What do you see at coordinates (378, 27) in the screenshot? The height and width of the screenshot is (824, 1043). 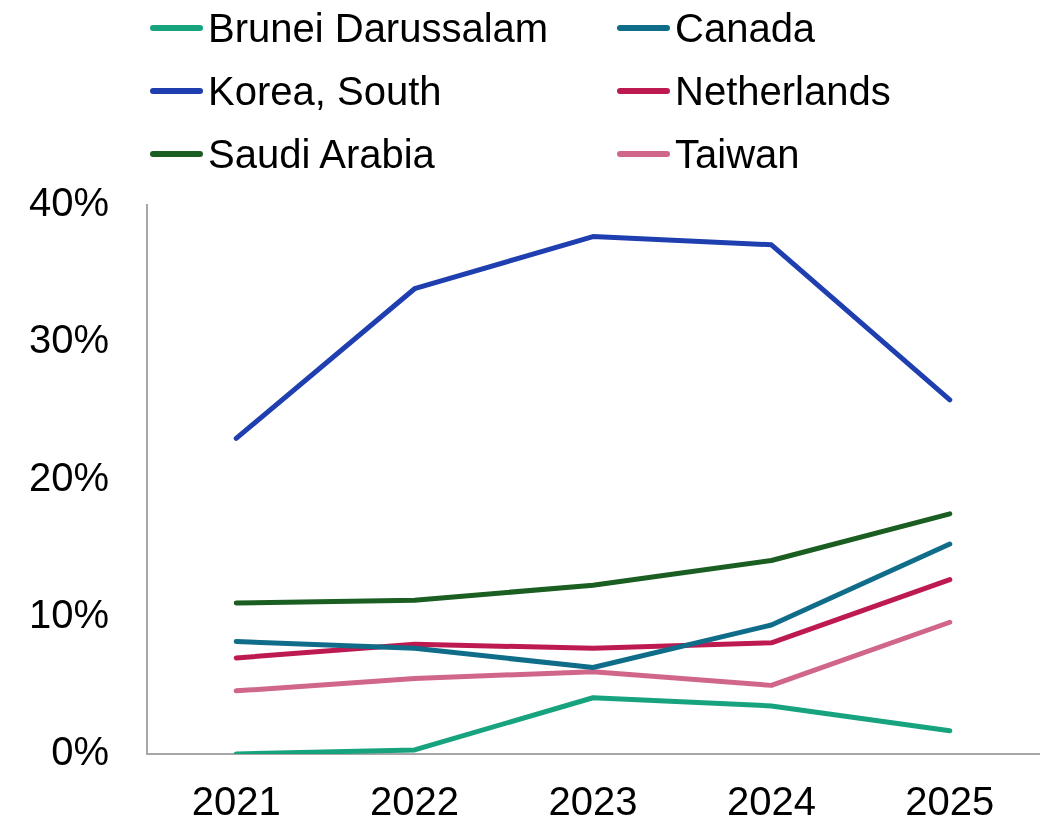 I see `legend-label: Brunei Darussalam` at bounding box center [378, 27].